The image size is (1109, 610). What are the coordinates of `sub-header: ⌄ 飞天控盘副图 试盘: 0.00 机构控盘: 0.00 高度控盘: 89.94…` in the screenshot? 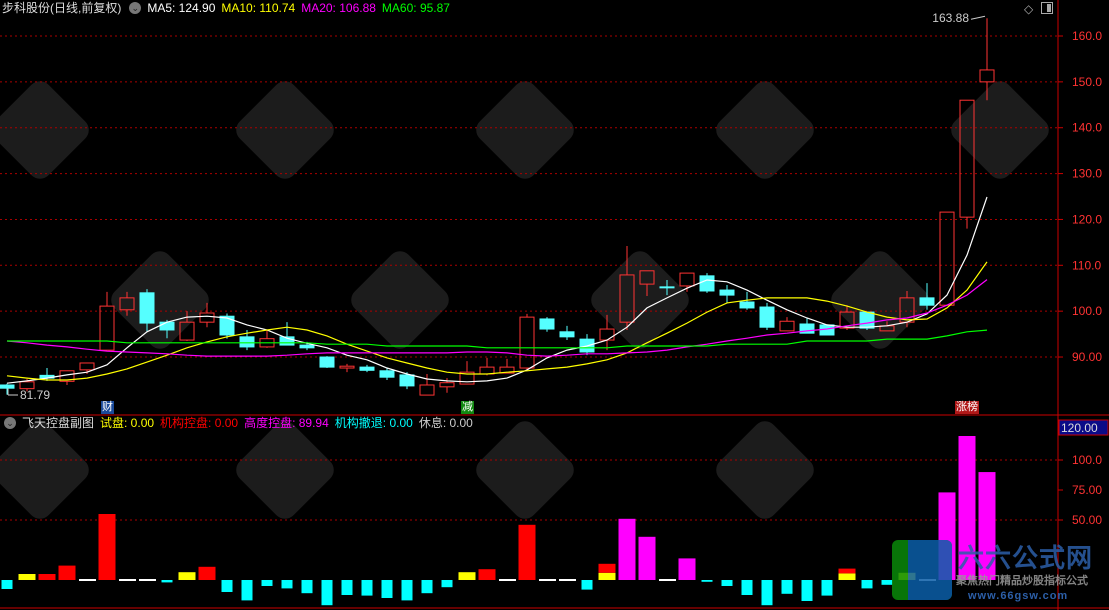 It's located at (240, 423).